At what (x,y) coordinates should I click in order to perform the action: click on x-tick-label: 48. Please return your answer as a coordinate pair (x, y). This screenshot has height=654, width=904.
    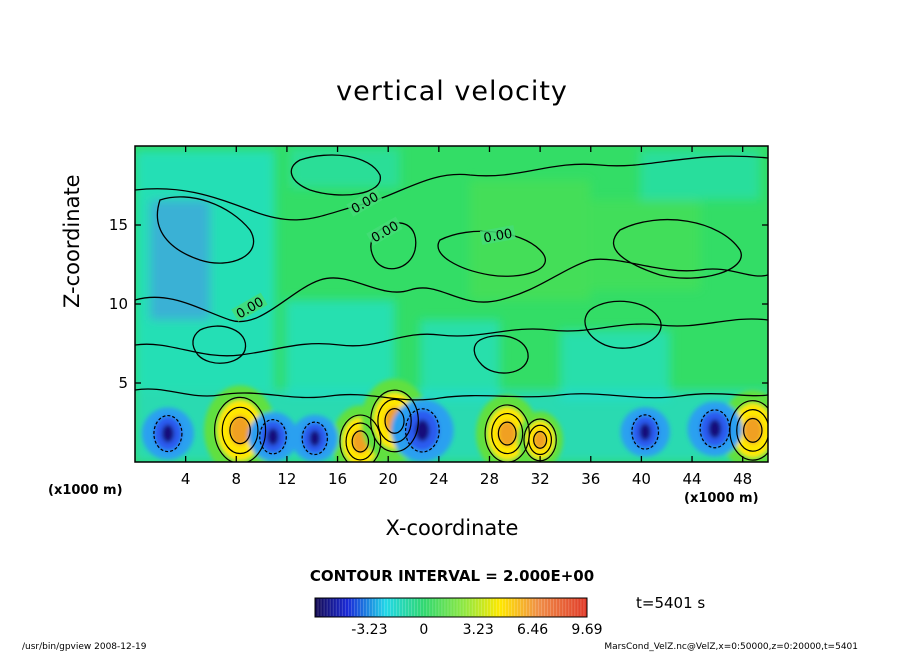
    Looking at the image, I should click on (742, 479).